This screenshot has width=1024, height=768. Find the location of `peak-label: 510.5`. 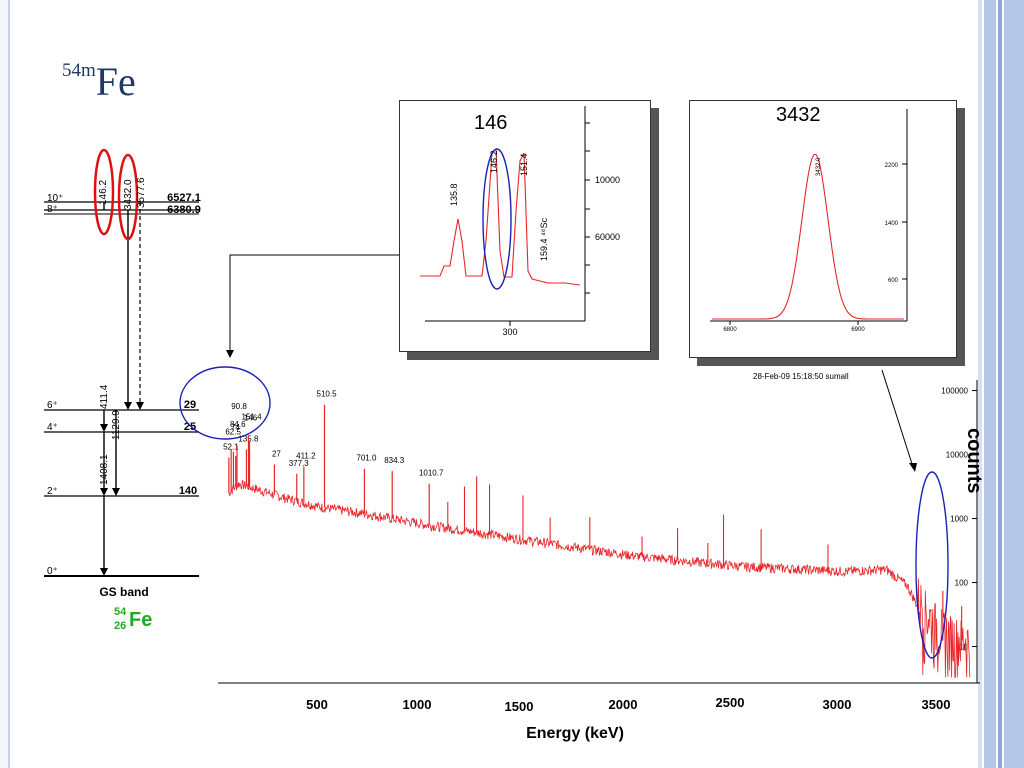

peak-label: 510.5 is located at coordinates (327, 394).